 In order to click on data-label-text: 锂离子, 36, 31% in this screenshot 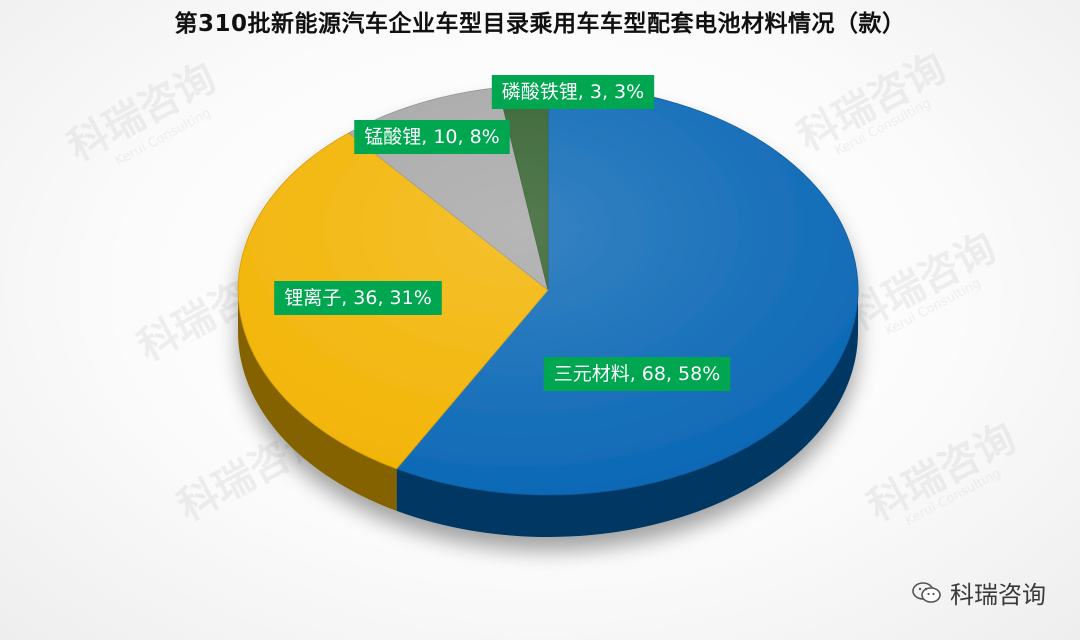, I will do `click(358, 298)`.